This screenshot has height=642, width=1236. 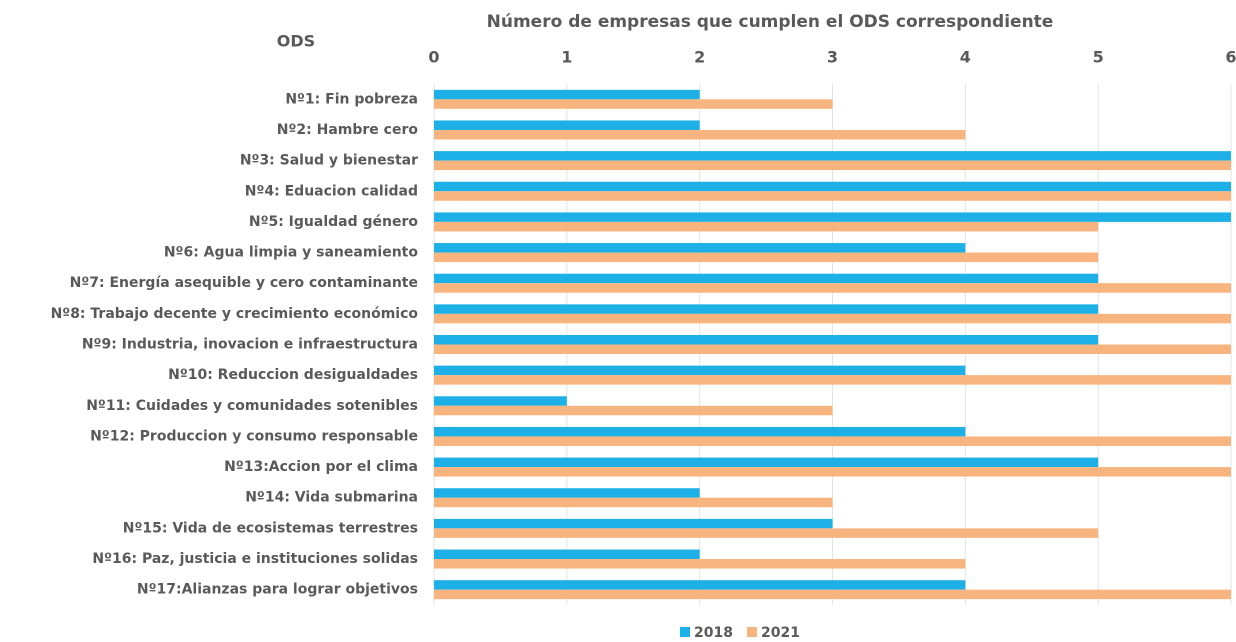 I want to click on y-tick-label: Nº5: Igualdad género, so click(x=334, y=222).